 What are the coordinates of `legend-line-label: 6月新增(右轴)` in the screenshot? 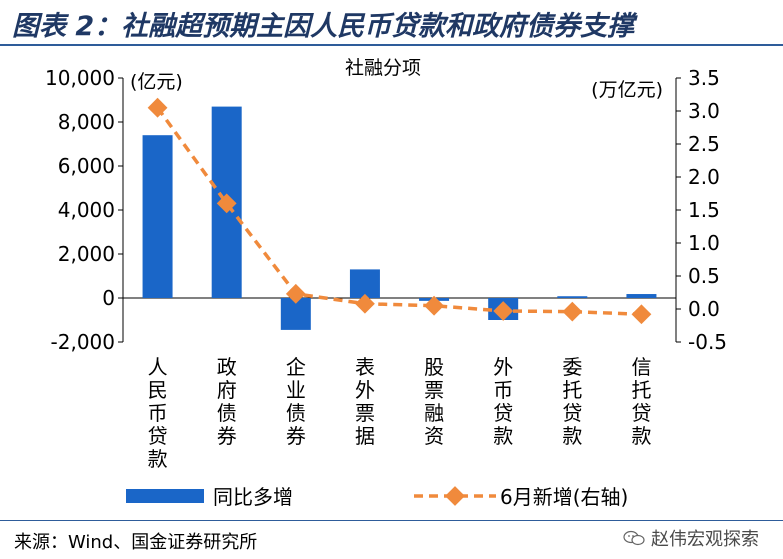 It's located at (564, 497).